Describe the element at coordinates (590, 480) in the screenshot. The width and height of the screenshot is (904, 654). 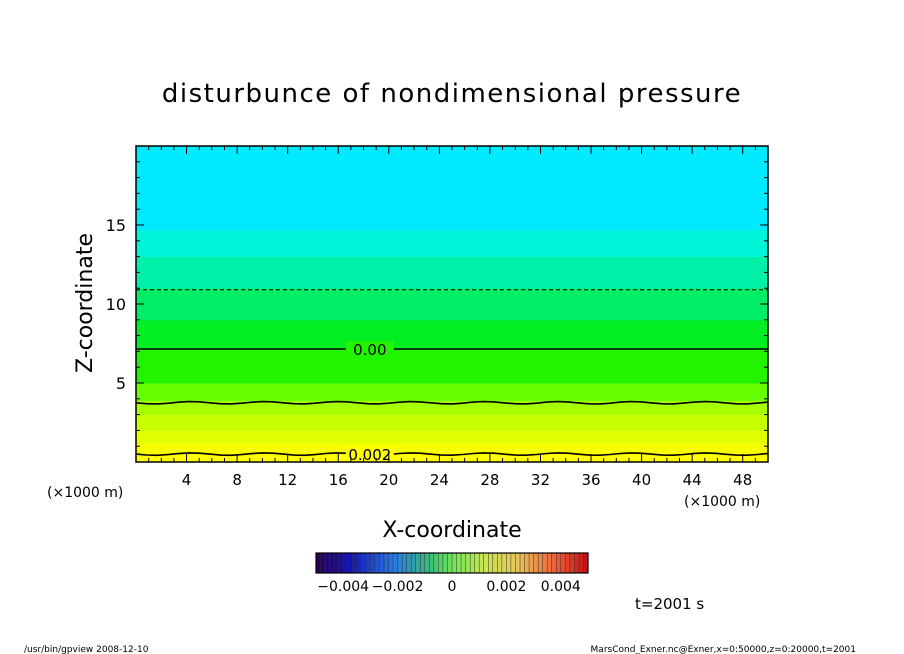
I see `x-tick-label: 36` at that location.